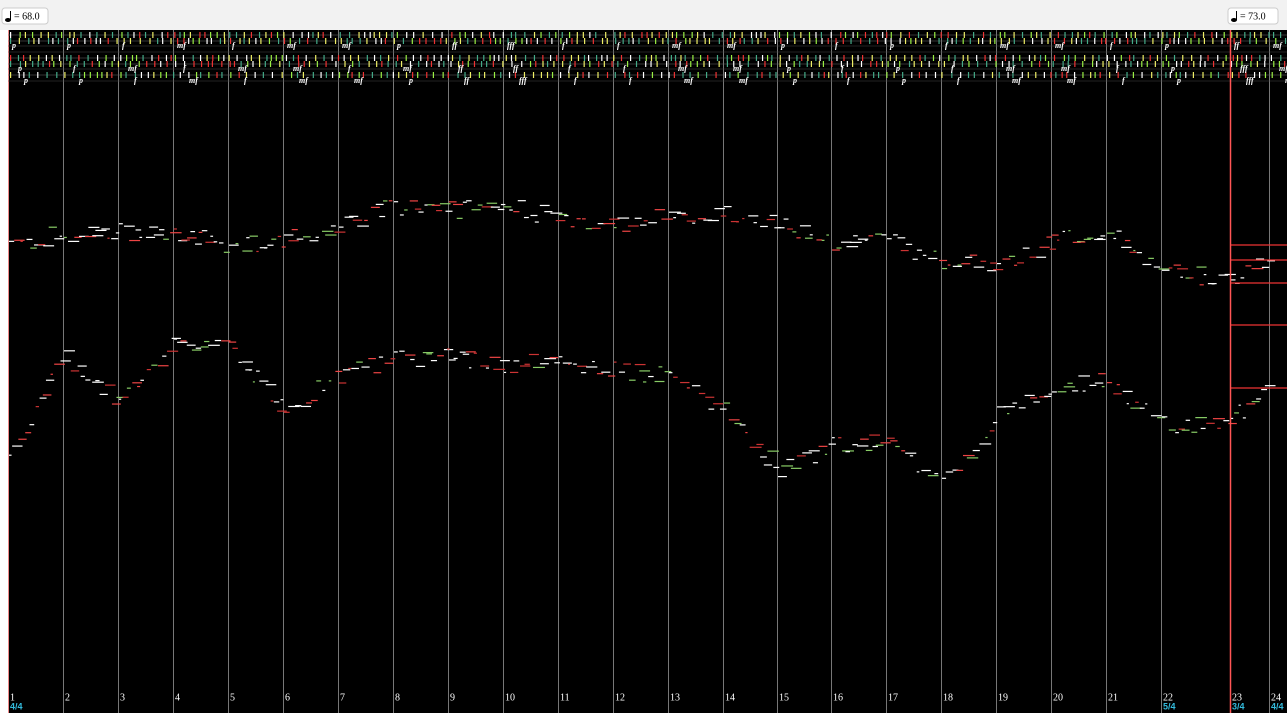 This screenshot has height=713, width=1287. I want to click on tempo-label: = 68.0, so click(27, 16).